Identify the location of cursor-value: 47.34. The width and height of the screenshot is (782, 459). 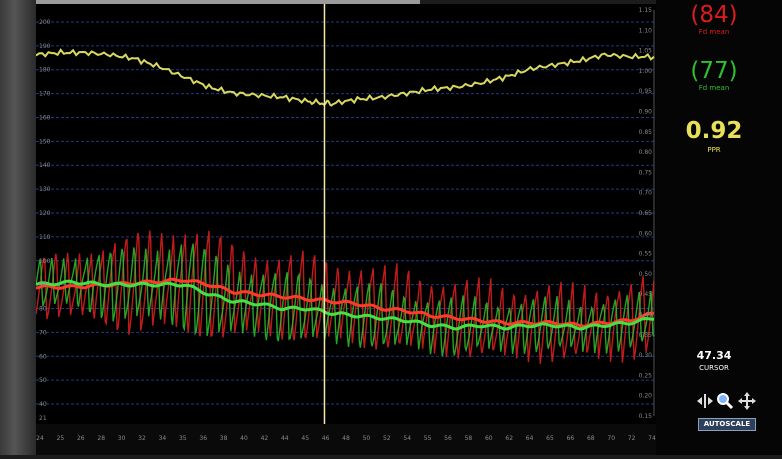
(714, 355).